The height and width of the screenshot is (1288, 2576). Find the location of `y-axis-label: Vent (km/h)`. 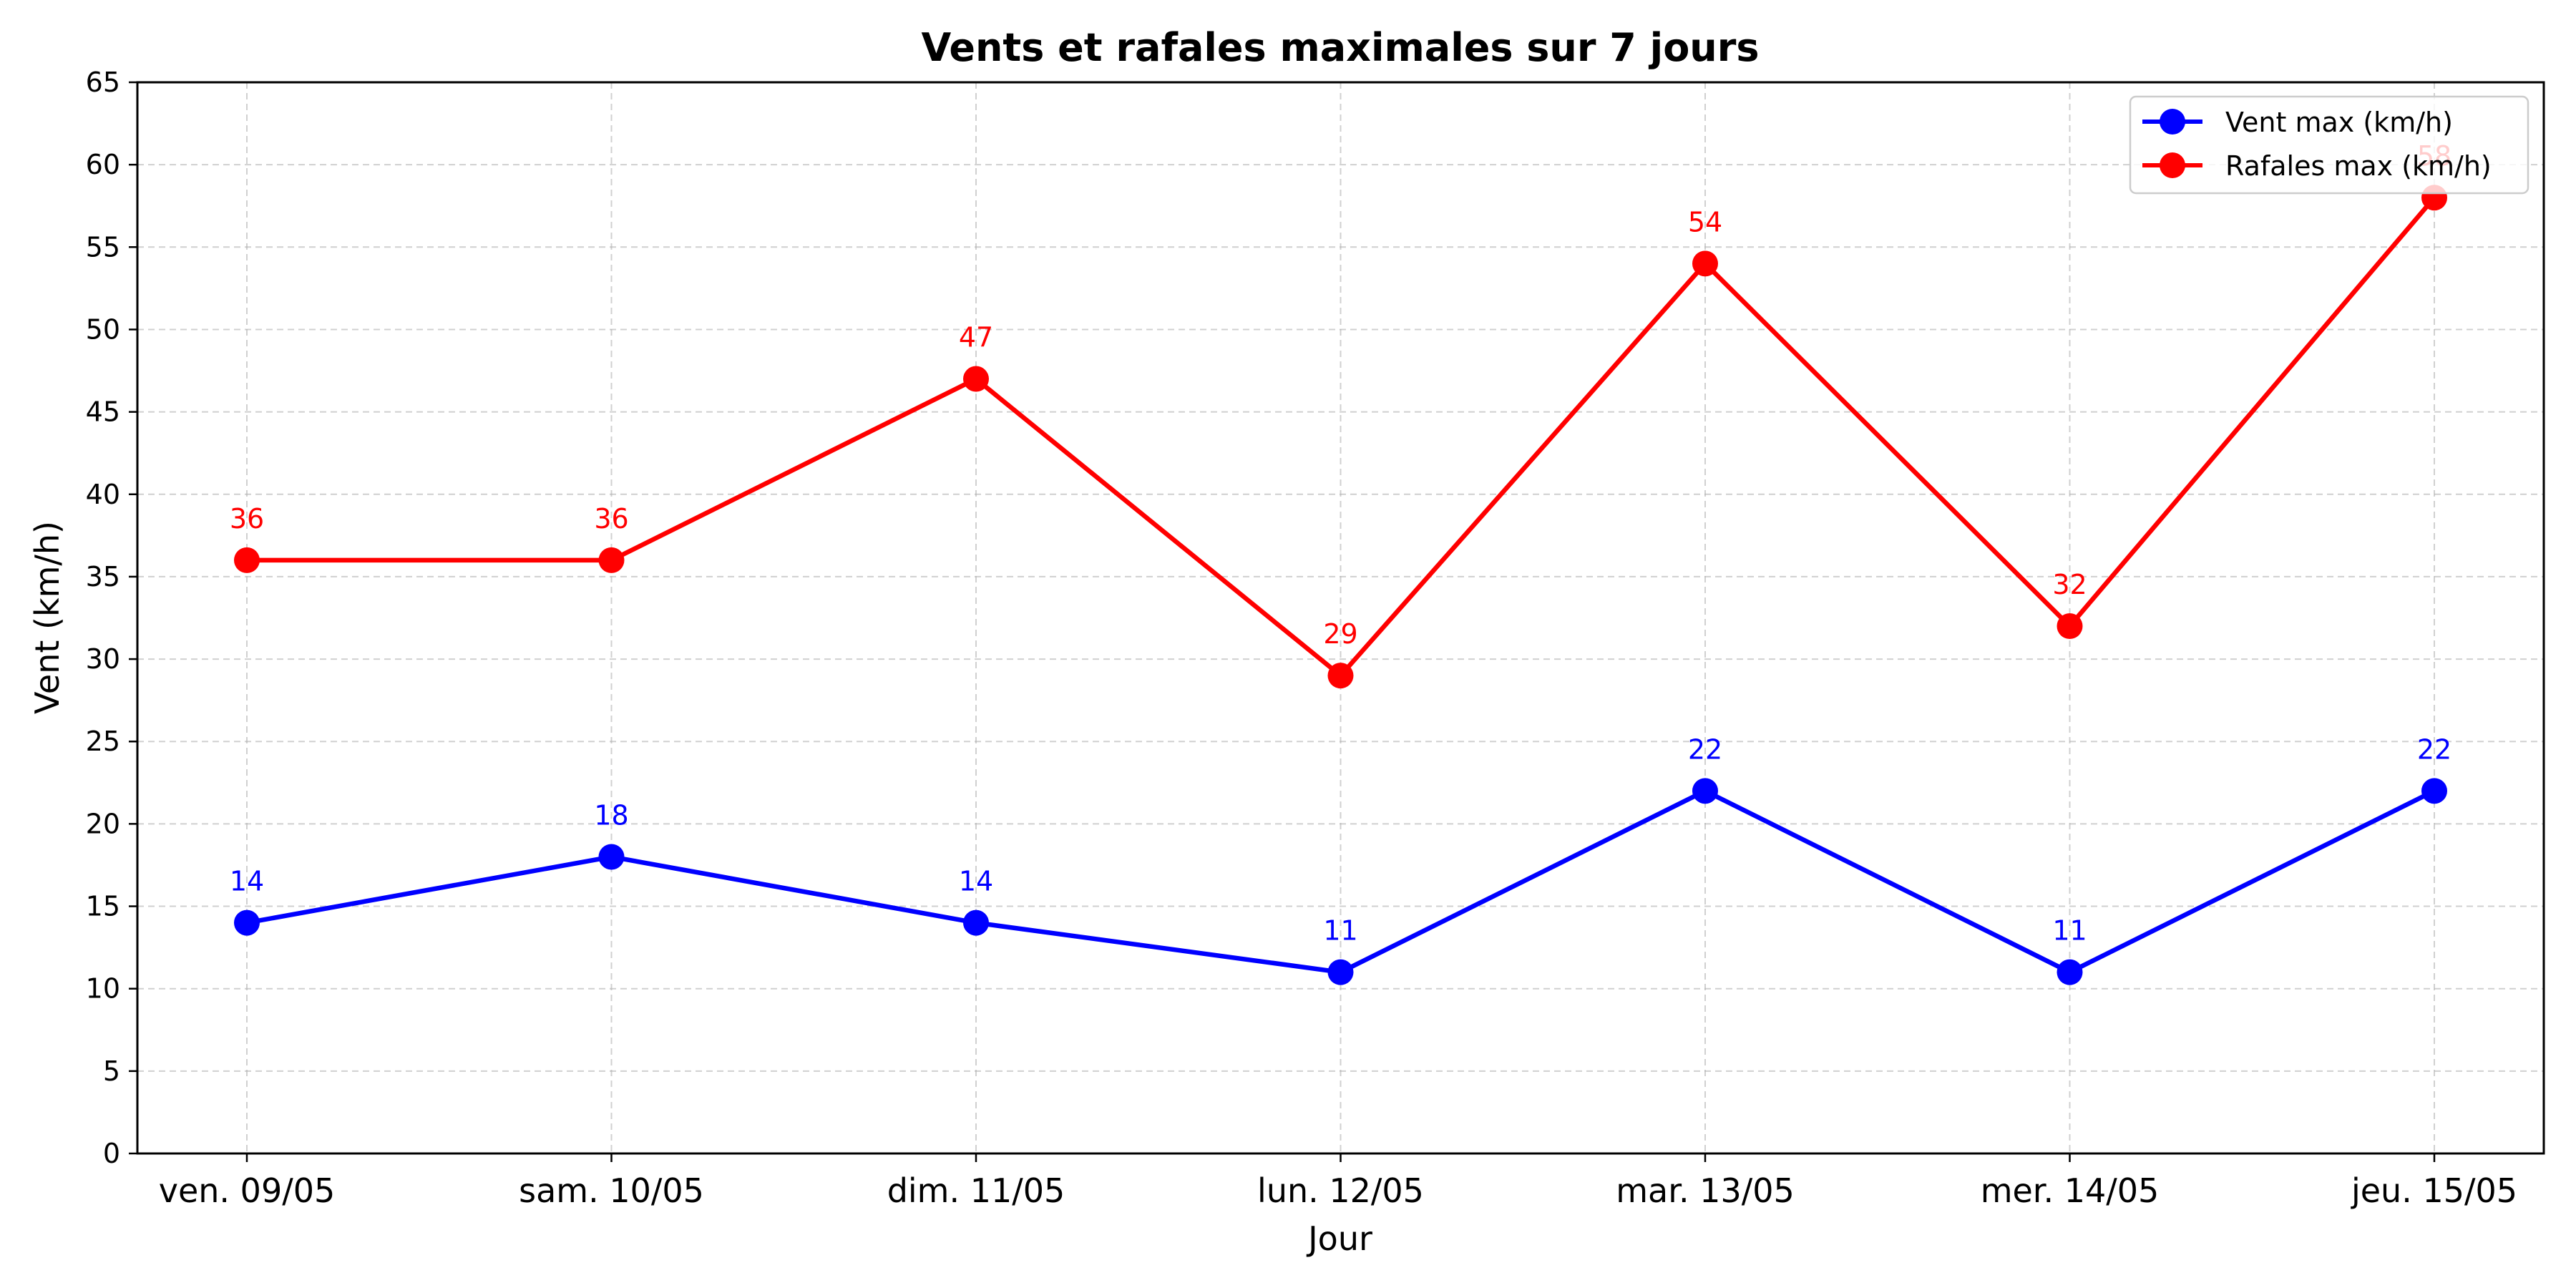

y-axis-label: Vent (km/h) is located at coordinates (48, 617).